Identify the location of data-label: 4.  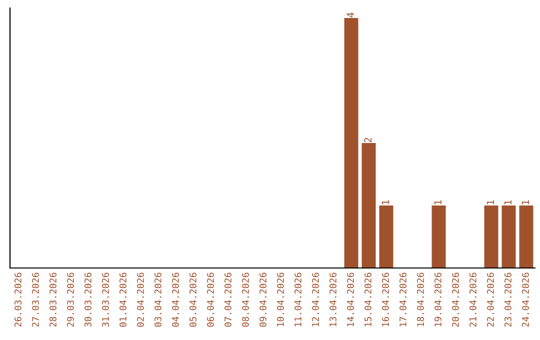
(350, 15).